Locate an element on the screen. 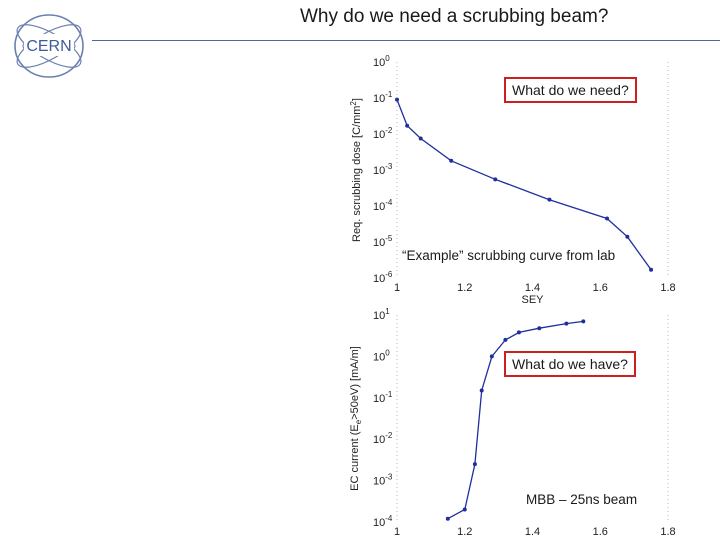 This screenshot has width=720, height=540. cern-logo: CERN is located at coordinates (49, 46).